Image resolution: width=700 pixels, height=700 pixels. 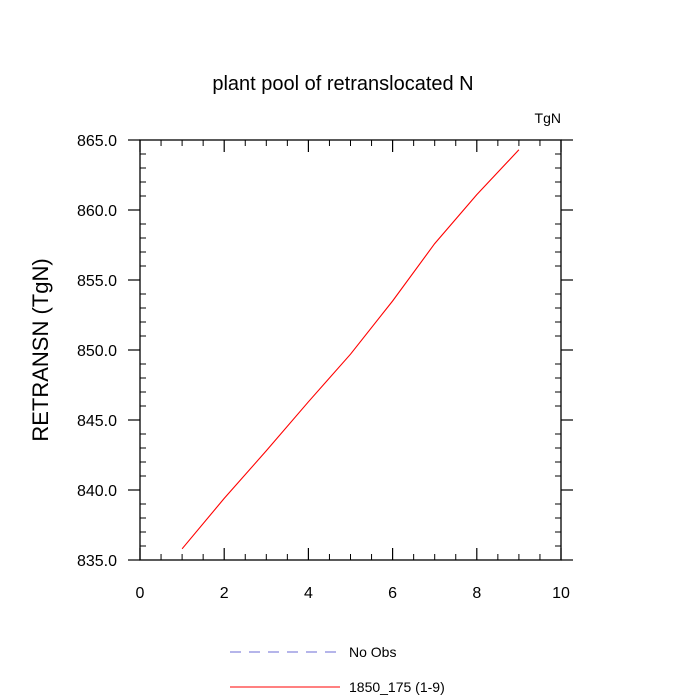 I want to click on y-tick-label: 850.0, so click(x=97, y=351).